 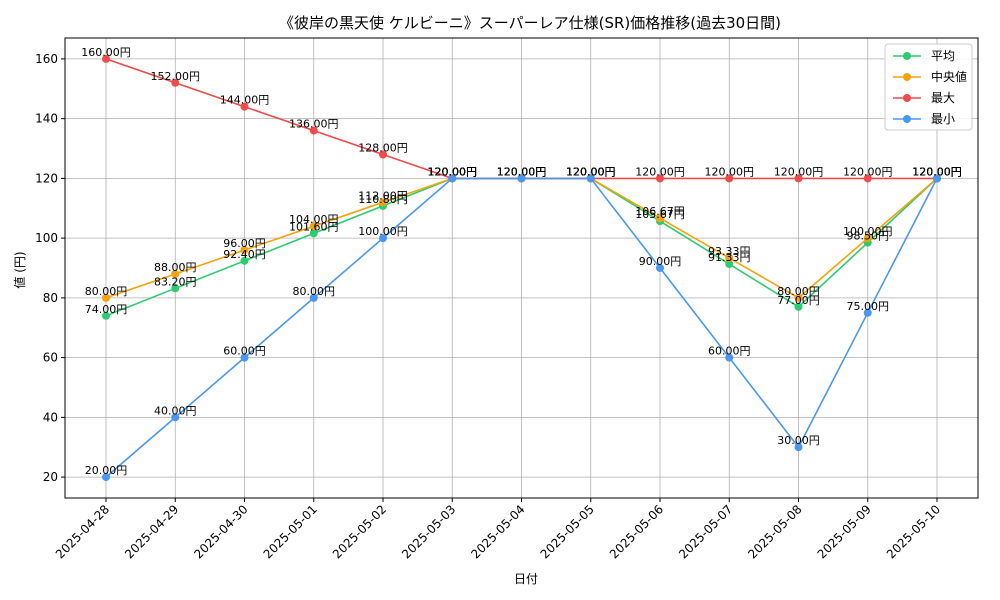 I want to click on data-label: 83.20円, so click(x=175, y=281).